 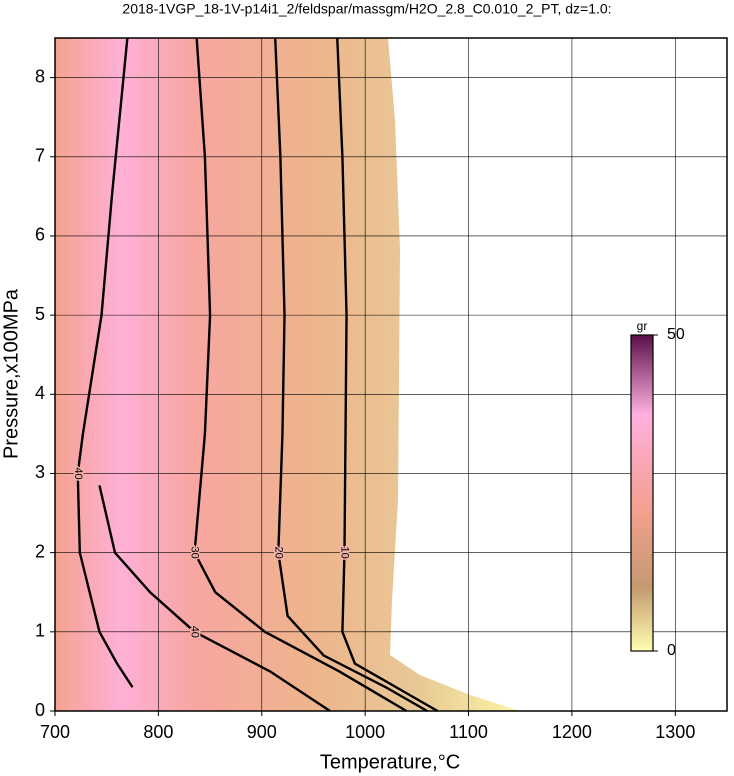 I want to click on x-tick-label: 1300, so click(x=675, y=732).